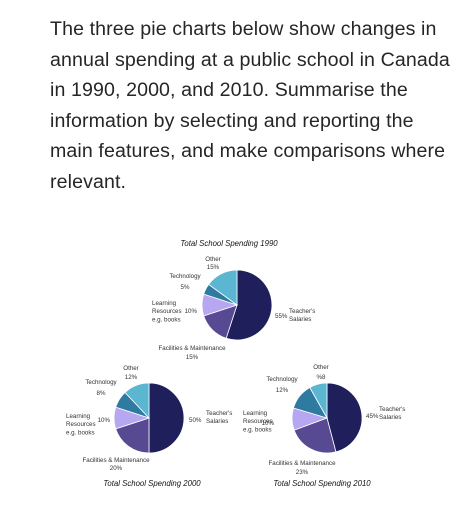 The height and width of the screenshot is (512, 470). I want to click on slice-value-teachers-salaries: 55%, so click(281, 316).